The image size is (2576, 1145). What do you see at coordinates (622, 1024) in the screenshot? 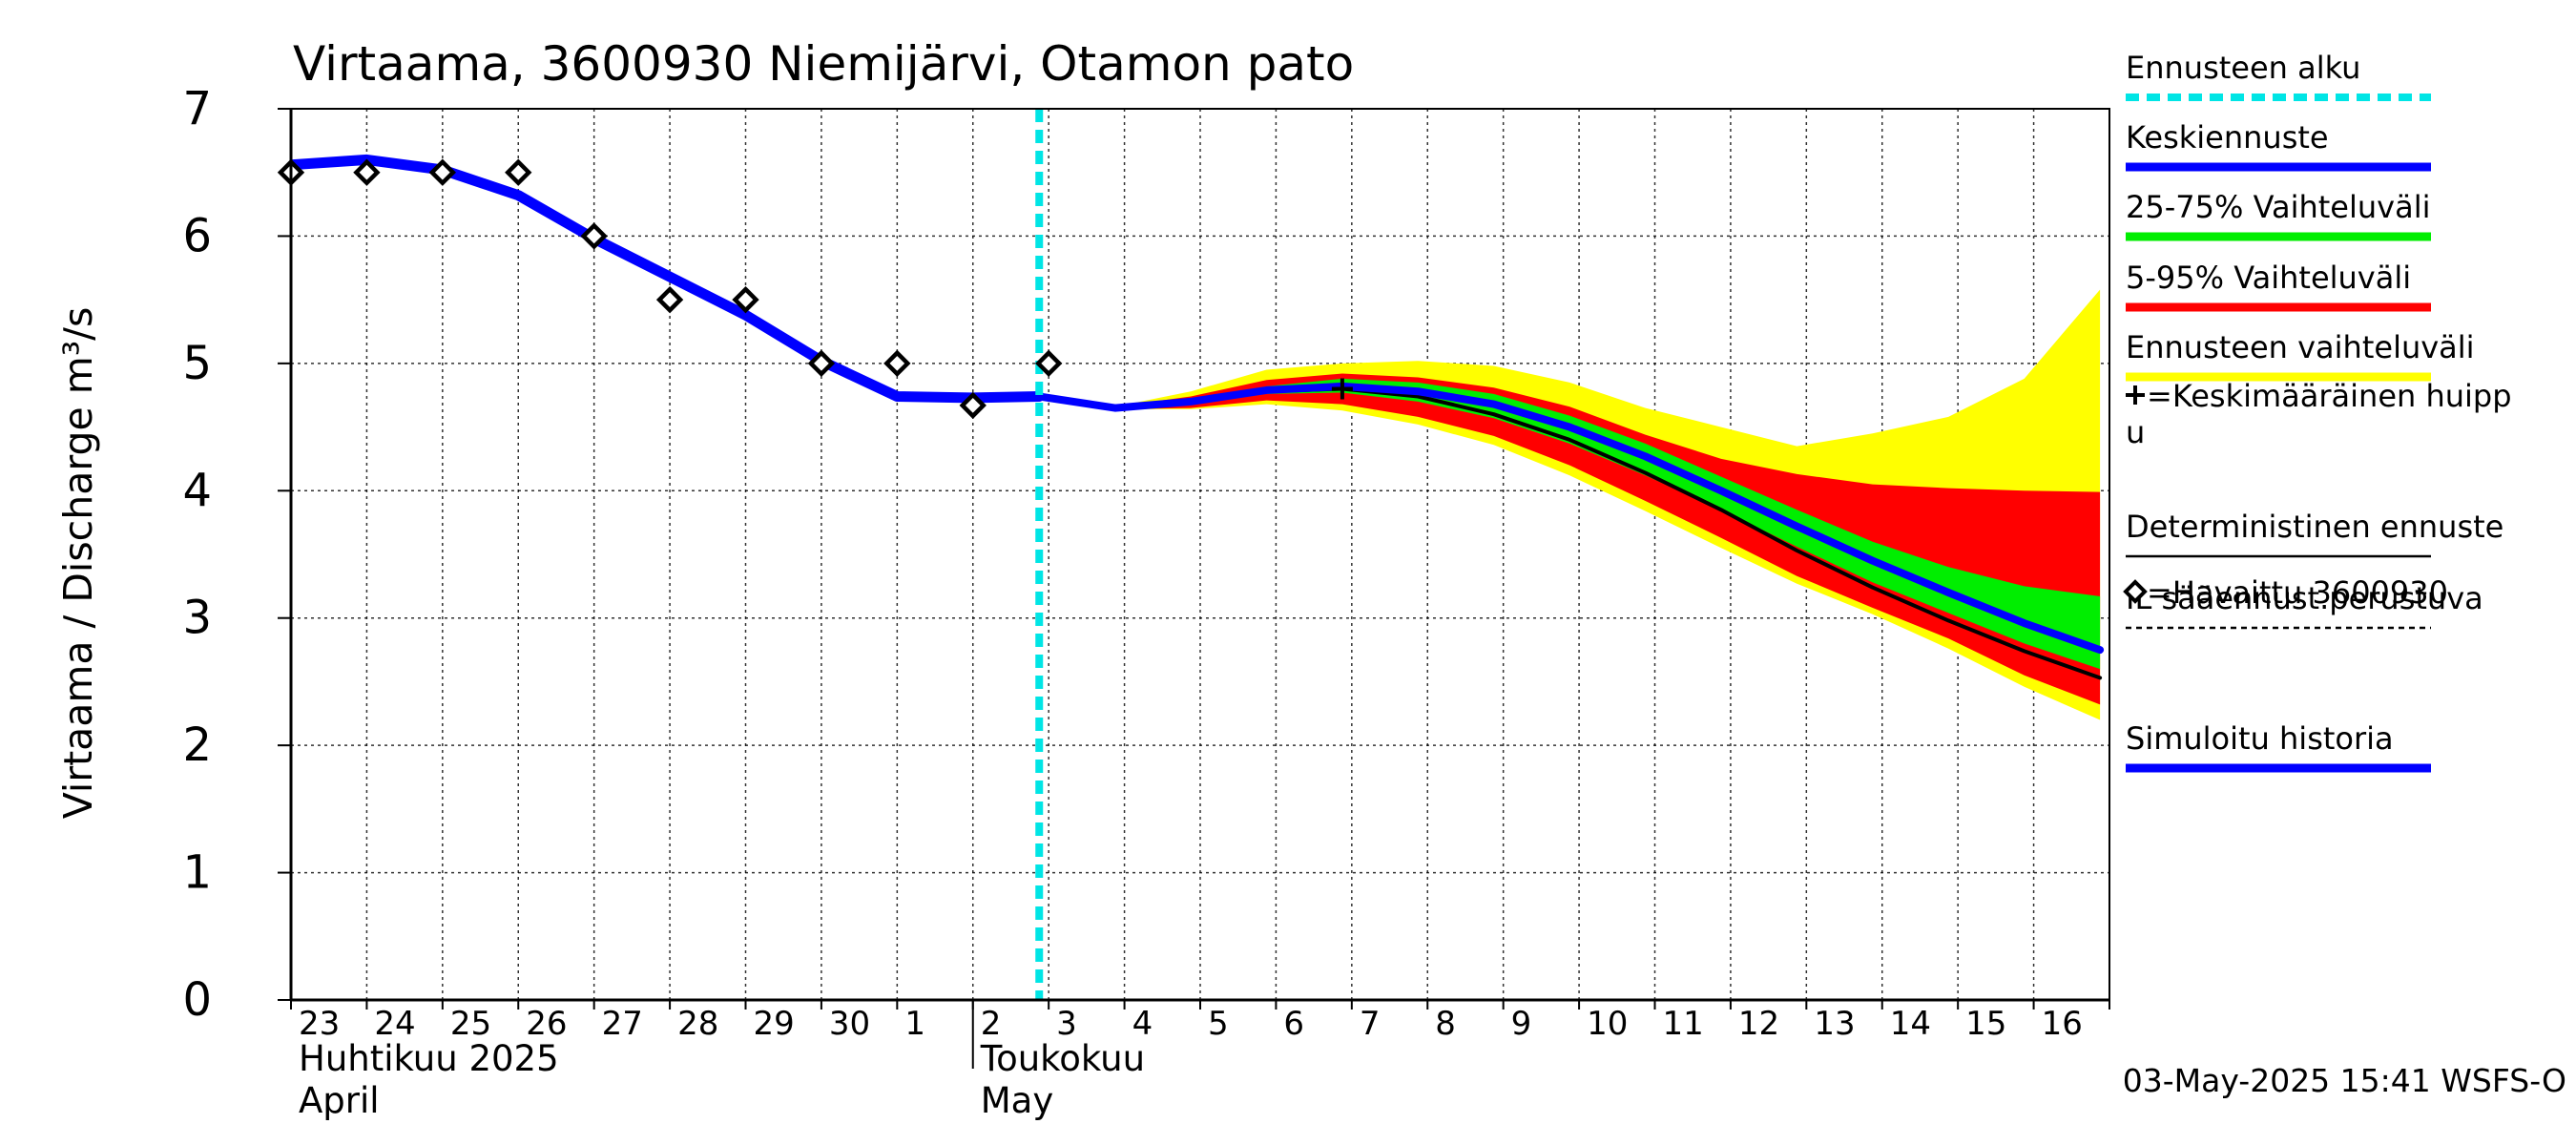
I see `x-tick-label: 27` at bounding box center [622, 1024].